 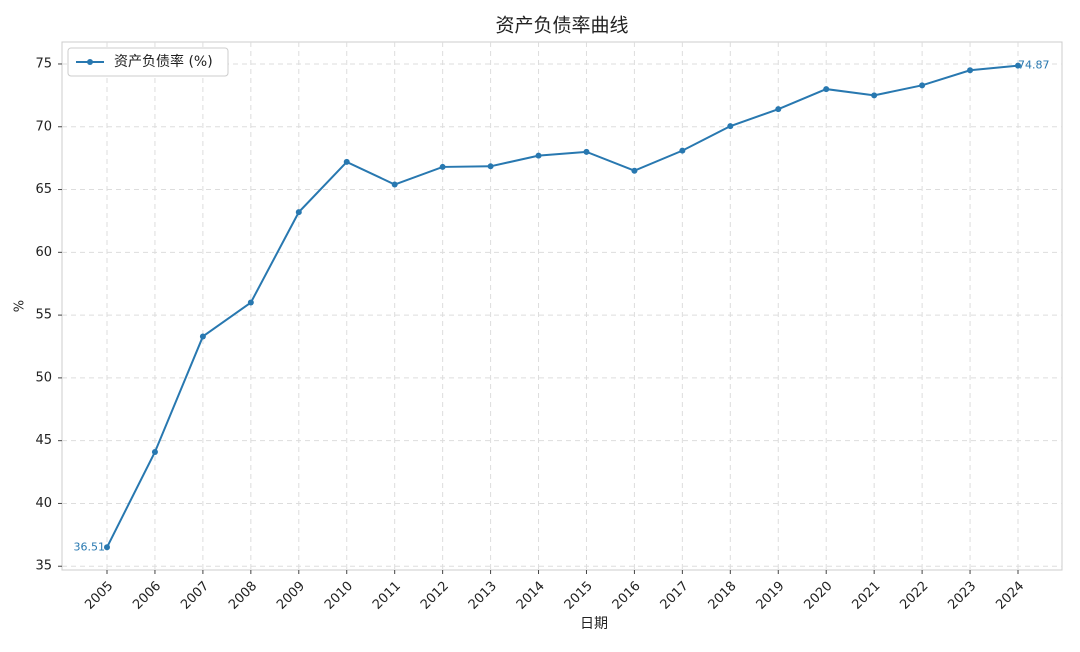 What do you see at coordinates (1010, 596) in the screenshot?
I see `x-tick-label: 2024` at bounding box center [1010, 596].